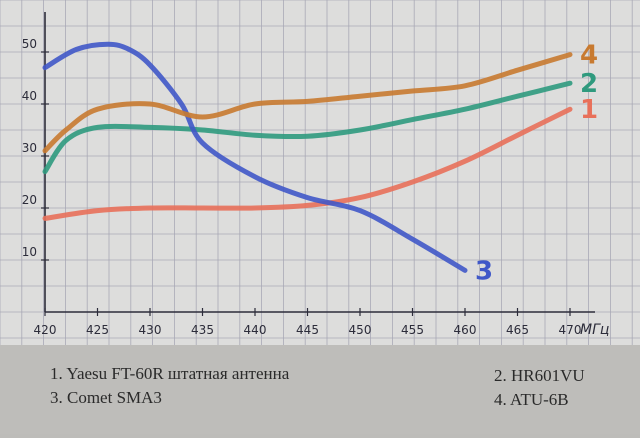 This screenshot has height=438, width=640. I want to click on series-label-2: 2, so click(589, 84).